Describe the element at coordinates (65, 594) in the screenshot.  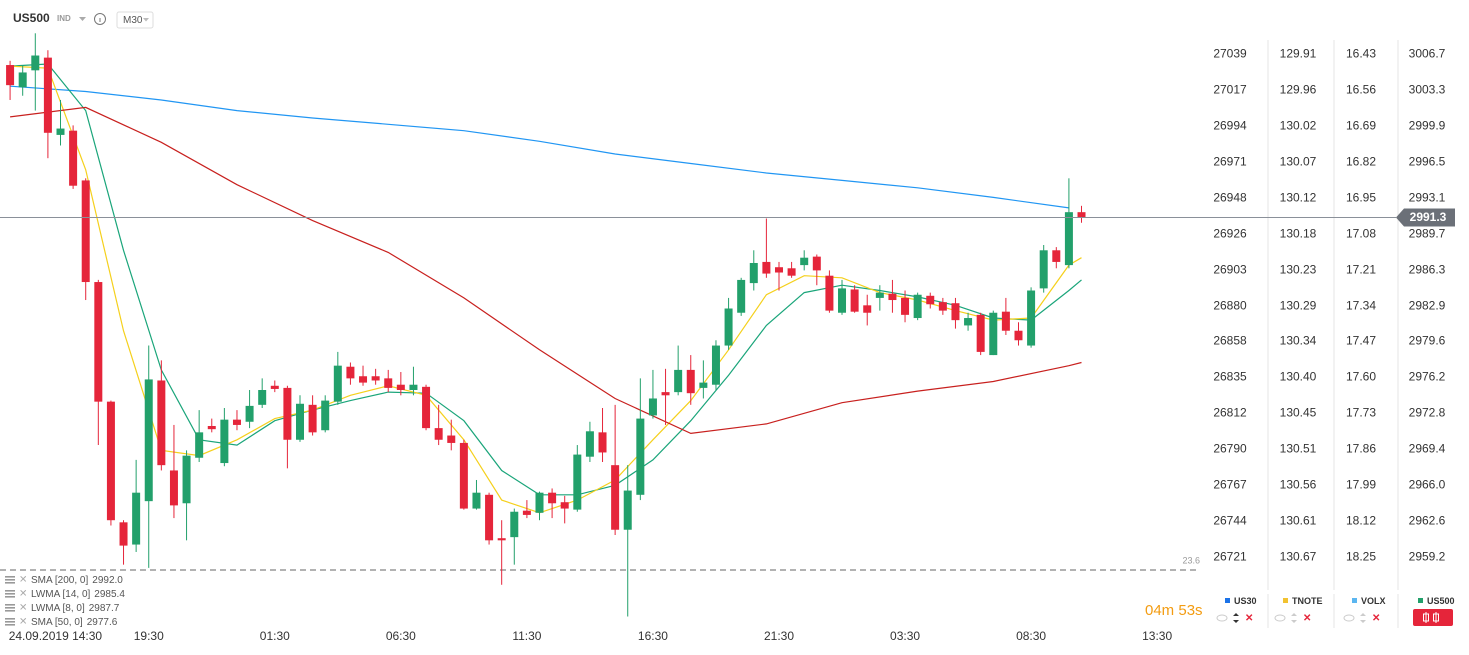
I see `legend-row: ✕ LWMA [14, 0] 2985.4` at that location.